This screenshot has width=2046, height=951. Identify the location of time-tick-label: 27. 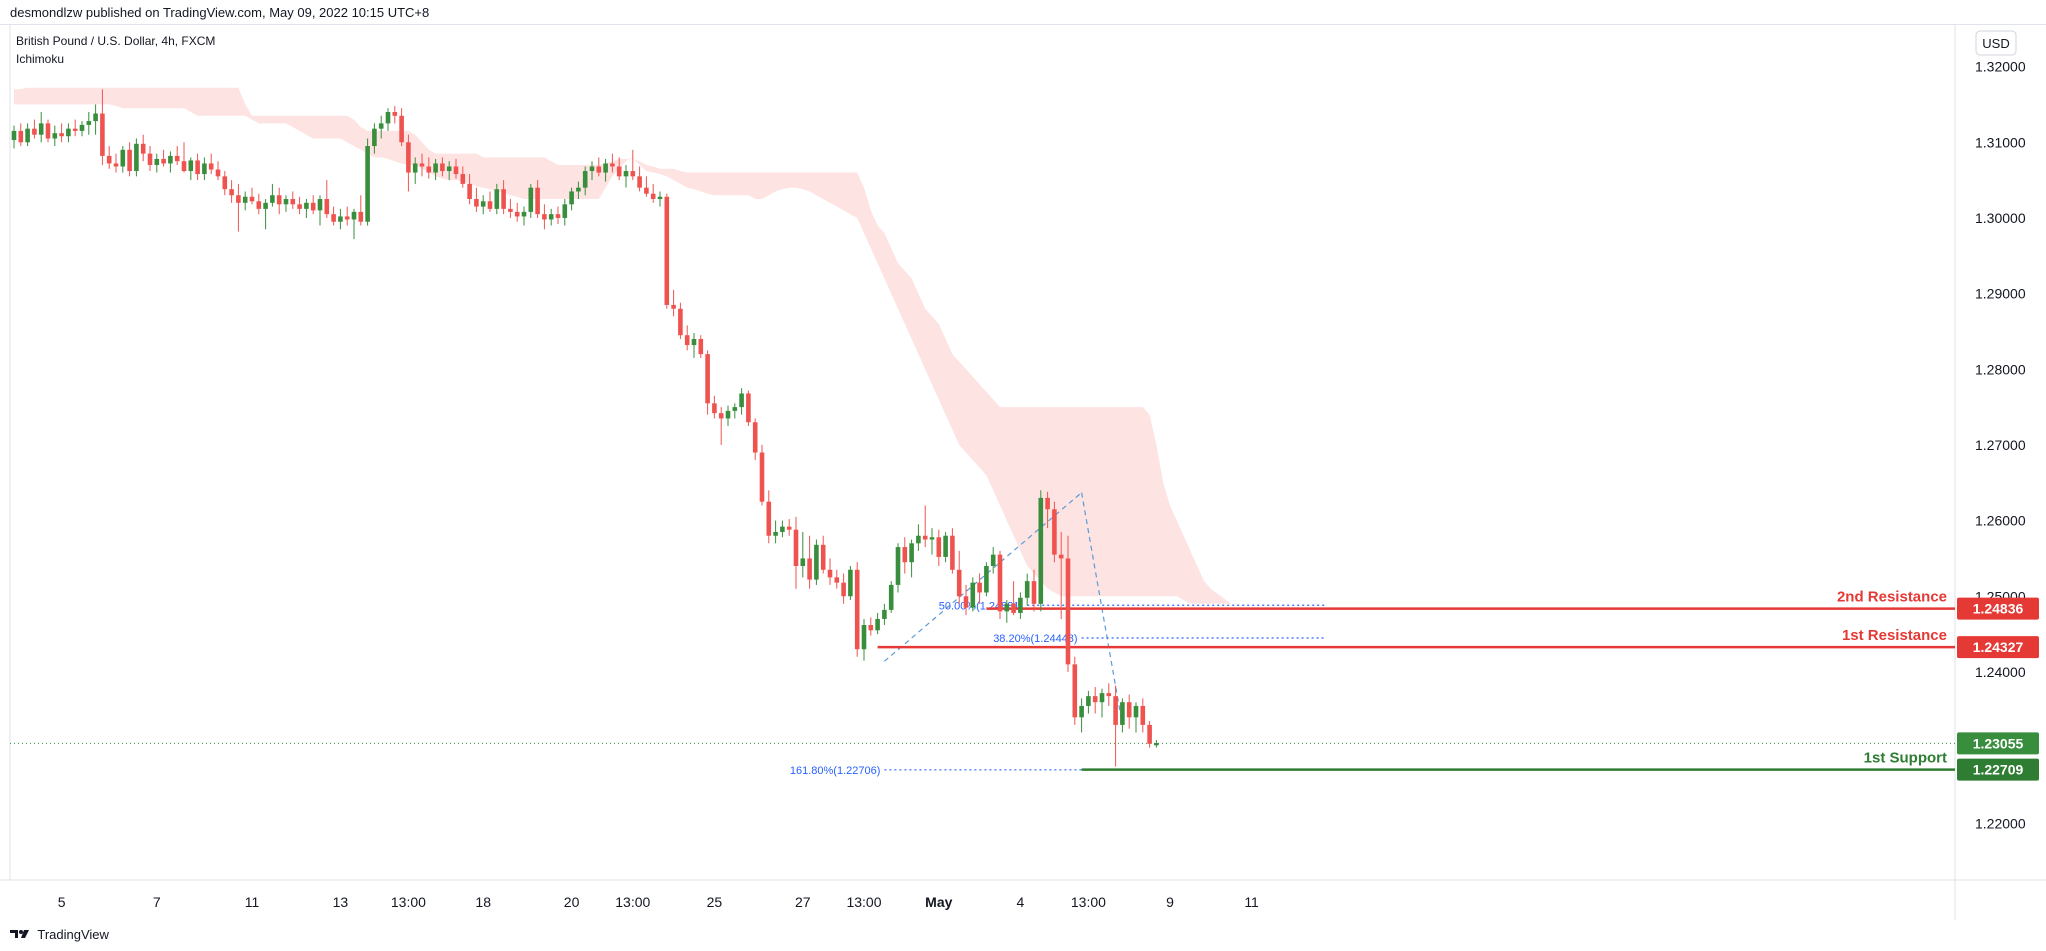
(803, 902).